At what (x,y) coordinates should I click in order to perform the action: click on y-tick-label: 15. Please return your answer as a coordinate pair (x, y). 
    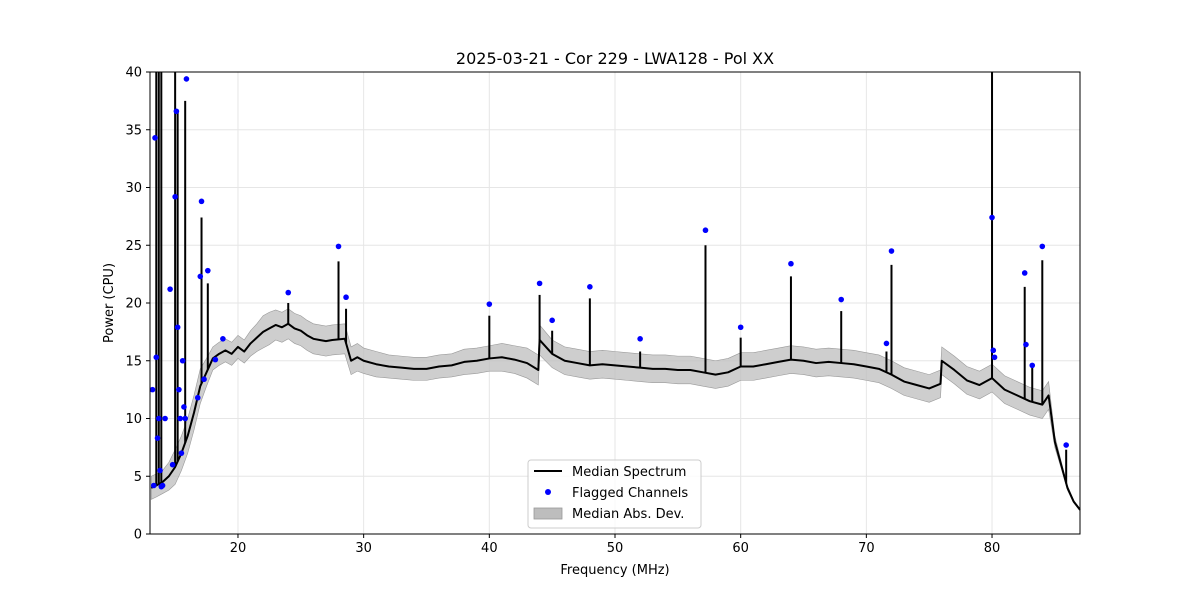
    Looking at the image, I should click on (133, 361).